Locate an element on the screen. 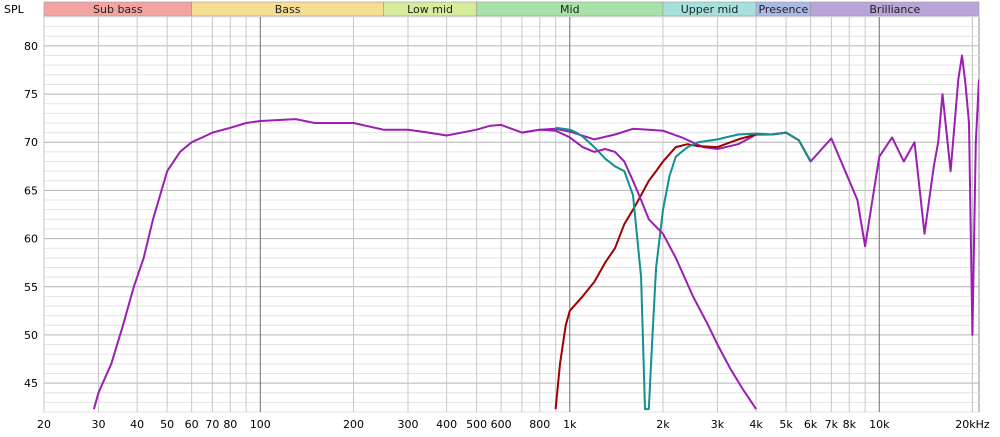 The width and height of the screenshot is (1000, 437). x-tick-label-40: 40 is located at coordinates (137, 424).